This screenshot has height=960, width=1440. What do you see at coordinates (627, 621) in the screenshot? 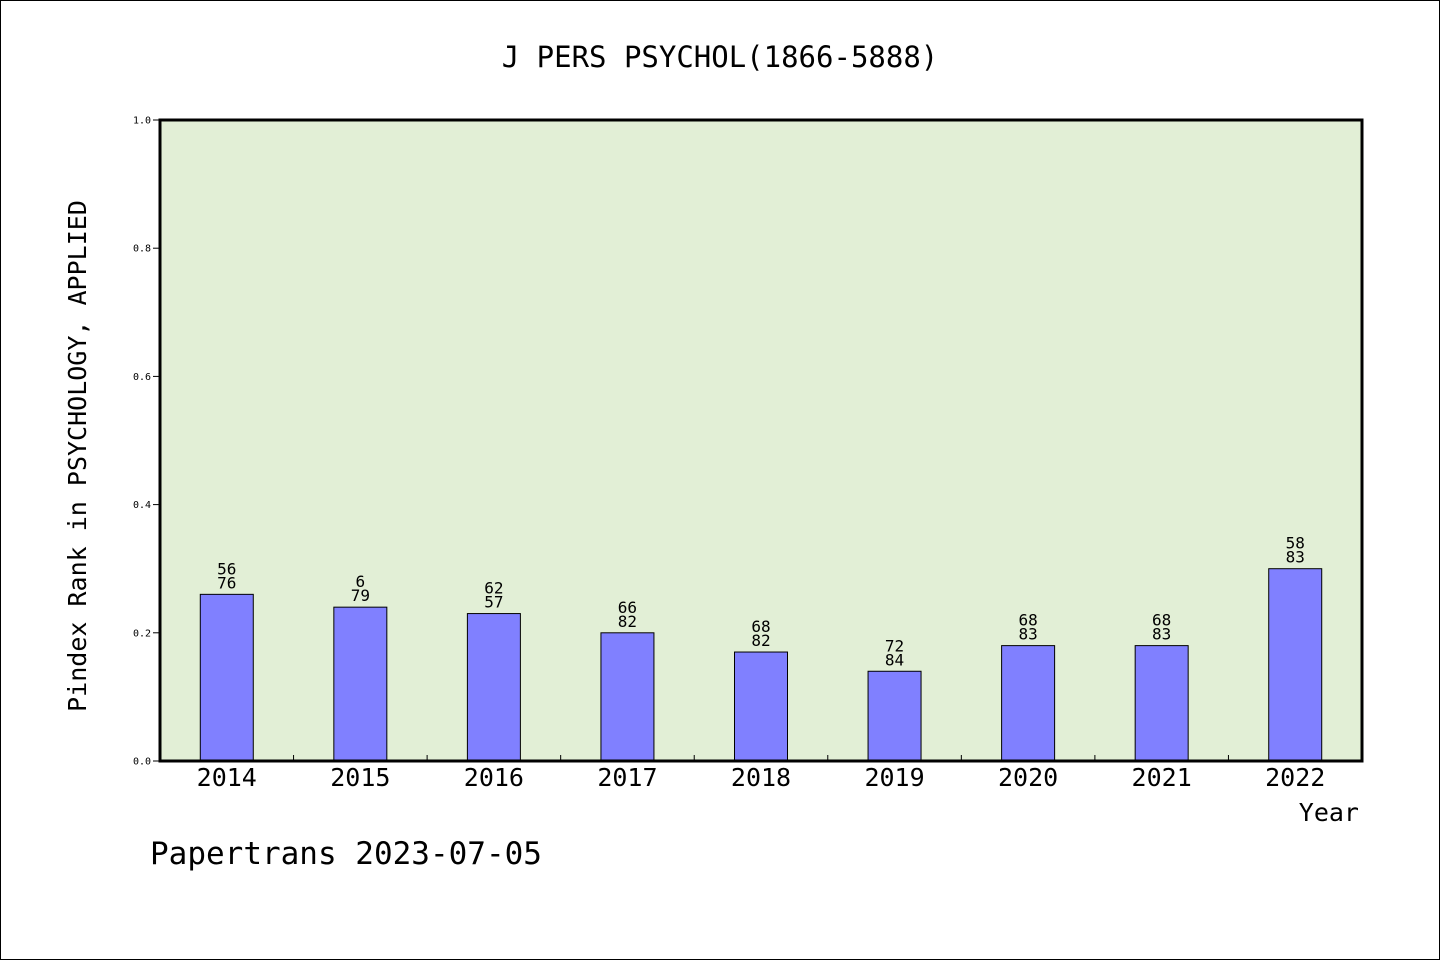
I see `bar-label-2017-2: 82` at bounding box center [627, 621].